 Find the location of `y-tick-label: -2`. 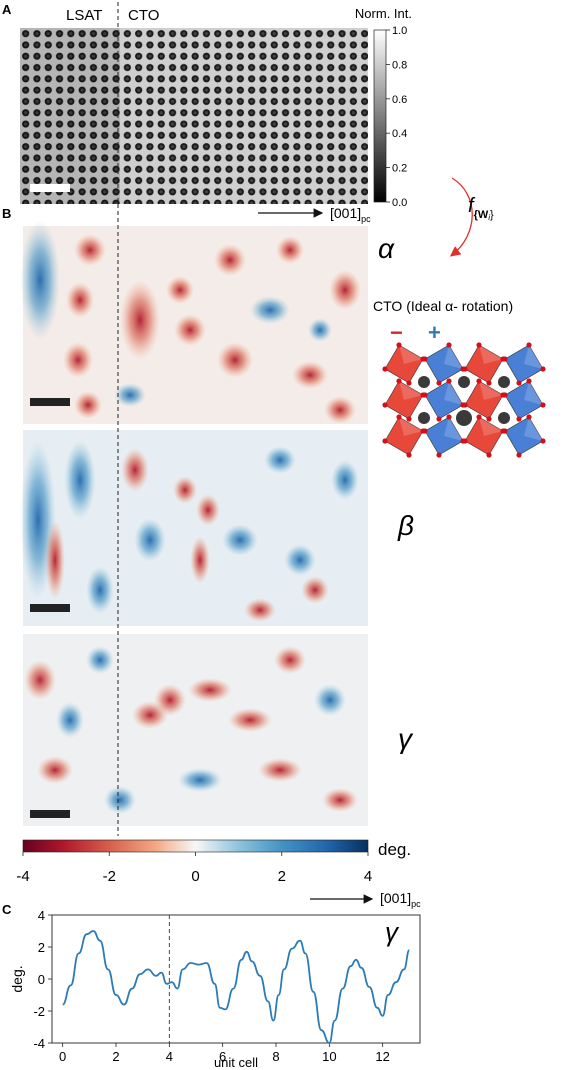

y-tick-label: -2 is located at coordinates (39, 1011).